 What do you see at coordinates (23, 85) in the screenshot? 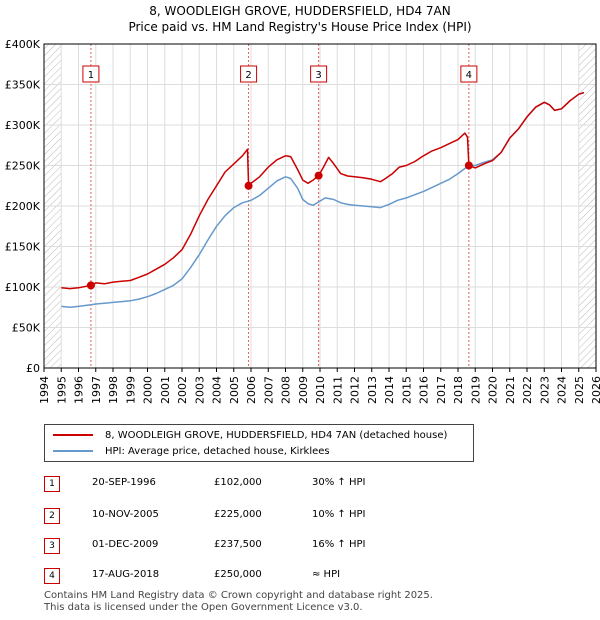
I see `y-tick-label: £350K` at bounding box center [23, 85].